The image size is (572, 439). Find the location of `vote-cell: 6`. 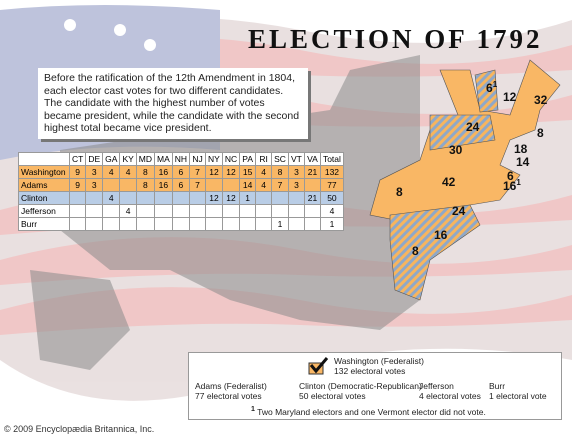

vote-cell: 6 is located at coordinates (181, 172).